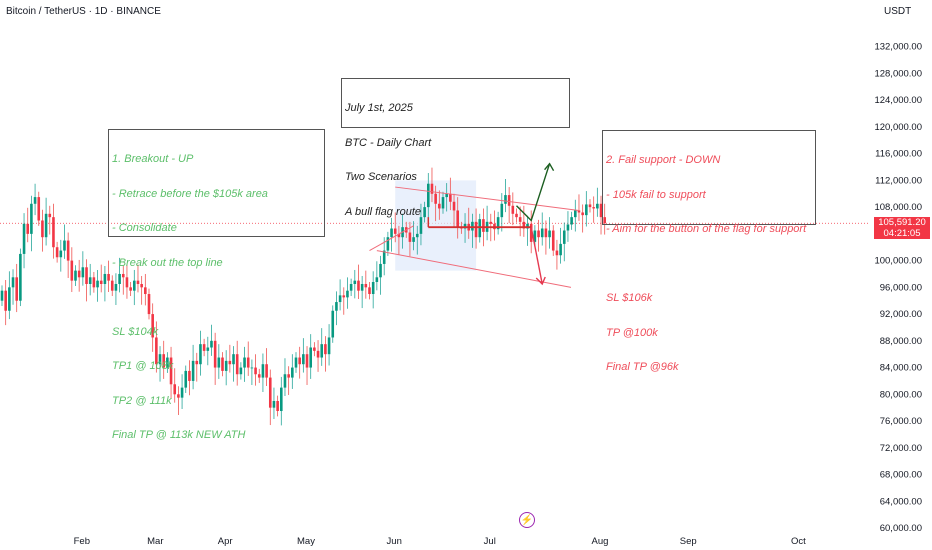  Describe the element at coordinates (487, 198) in the screenshot. I see `flag-upper-line` at that location.